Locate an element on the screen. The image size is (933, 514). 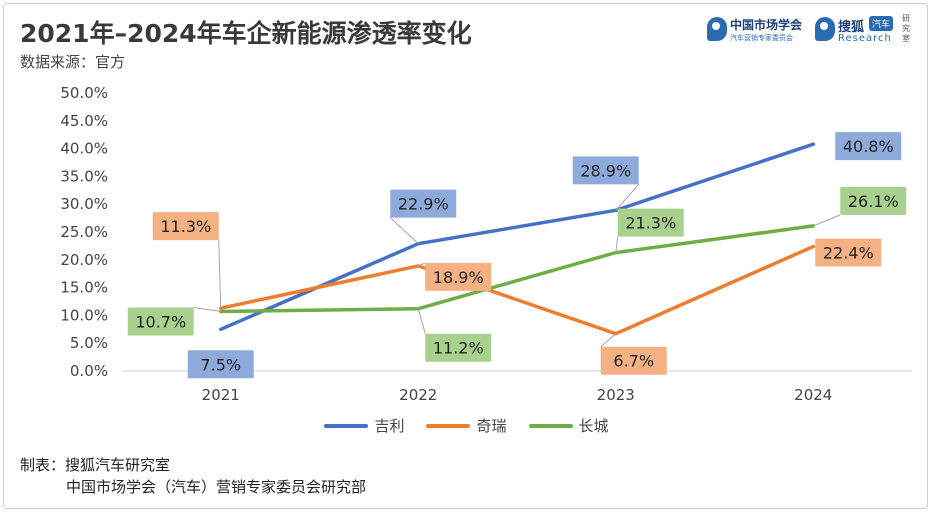
data-label: 7.5% is located at coordinates (220, 364).